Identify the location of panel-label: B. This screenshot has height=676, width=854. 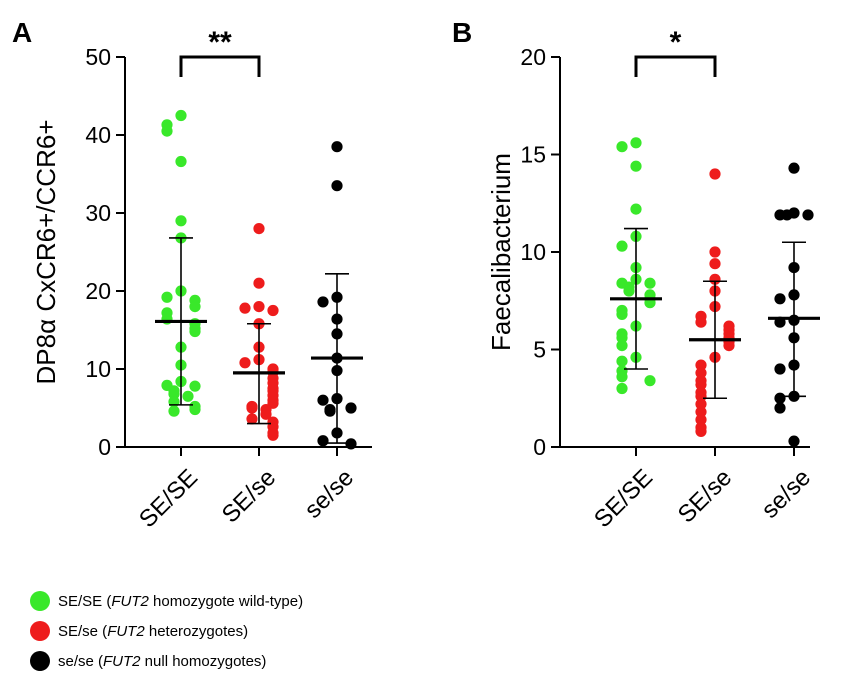
(462, 32).